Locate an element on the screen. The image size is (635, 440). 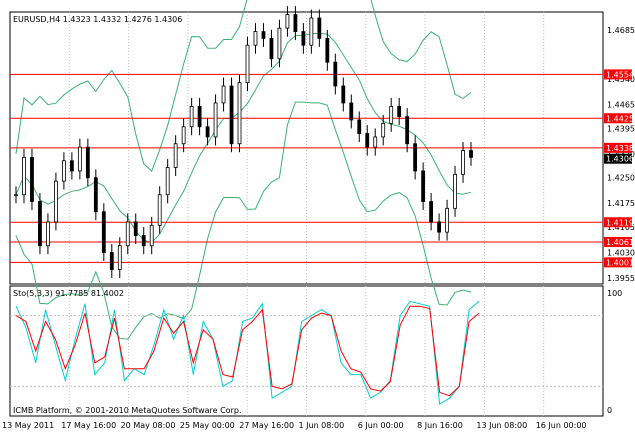
symbol-info: EURUSD,H4 1.4323 1.4332 1.4276 1.4306 is located at coordinates (97, 19).